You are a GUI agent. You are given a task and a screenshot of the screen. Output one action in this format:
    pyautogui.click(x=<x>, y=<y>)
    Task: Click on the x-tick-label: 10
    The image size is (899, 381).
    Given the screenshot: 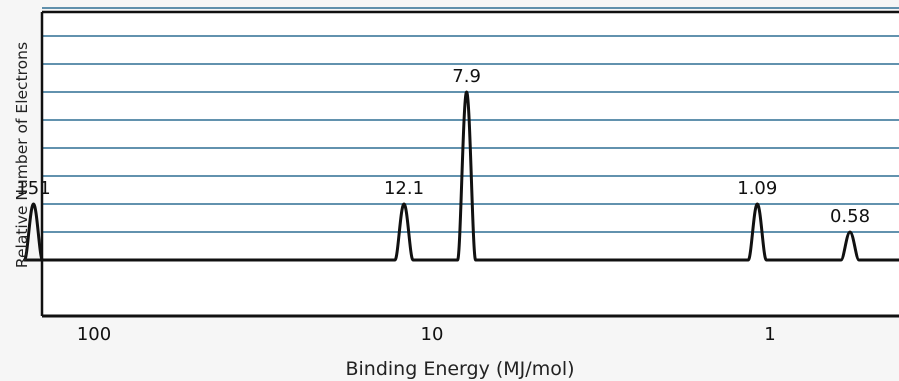 What is the action you would take?
    pyautogui.click(x=432, y=334)
    